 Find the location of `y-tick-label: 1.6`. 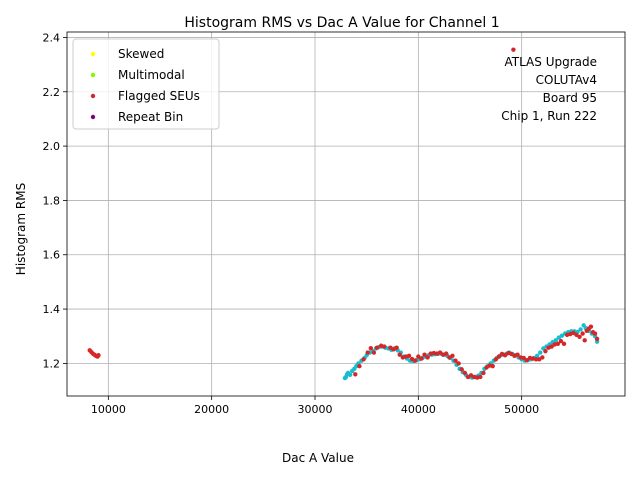

y-tick-label: 1.6 is located at coordinates (52, 255).